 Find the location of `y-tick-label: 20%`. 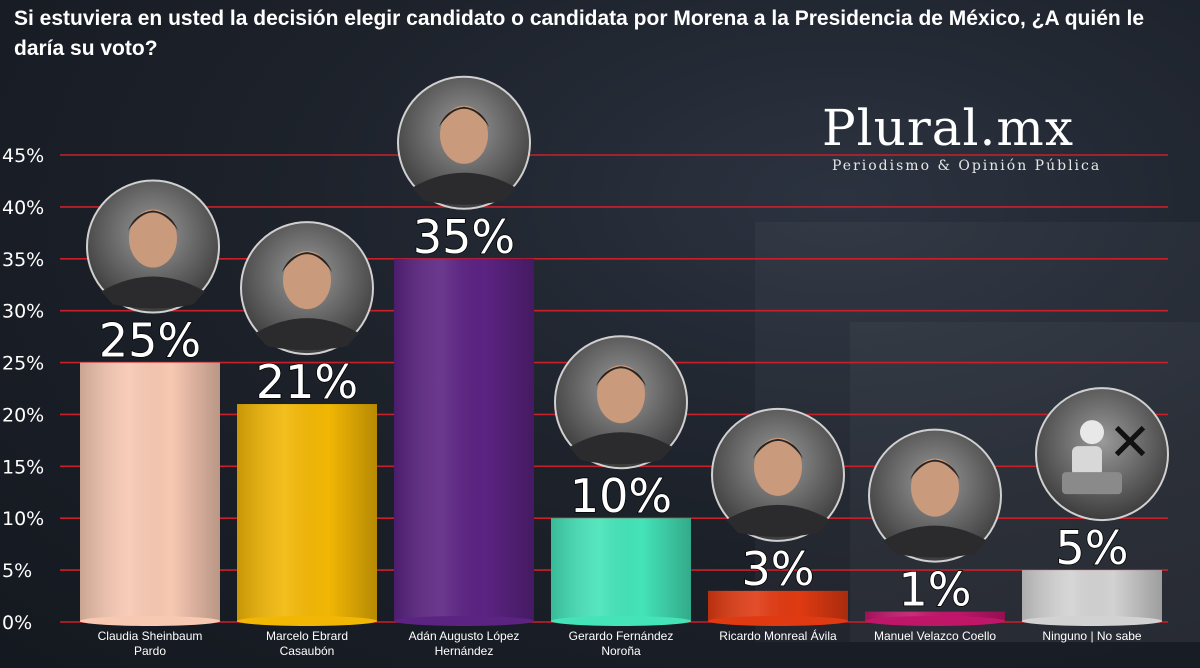

y-tick-label: 20% is located at coordinates (23, 415).